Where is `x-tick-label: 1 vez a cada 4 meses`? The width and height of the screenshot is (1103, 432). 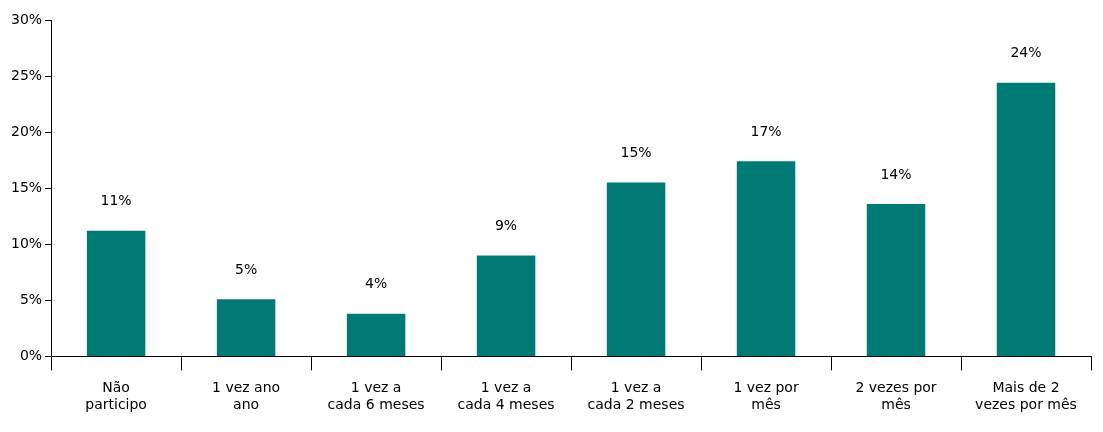 x-tick-label: 1 vez a cada 4 meses is located at coordinates (506, 396).